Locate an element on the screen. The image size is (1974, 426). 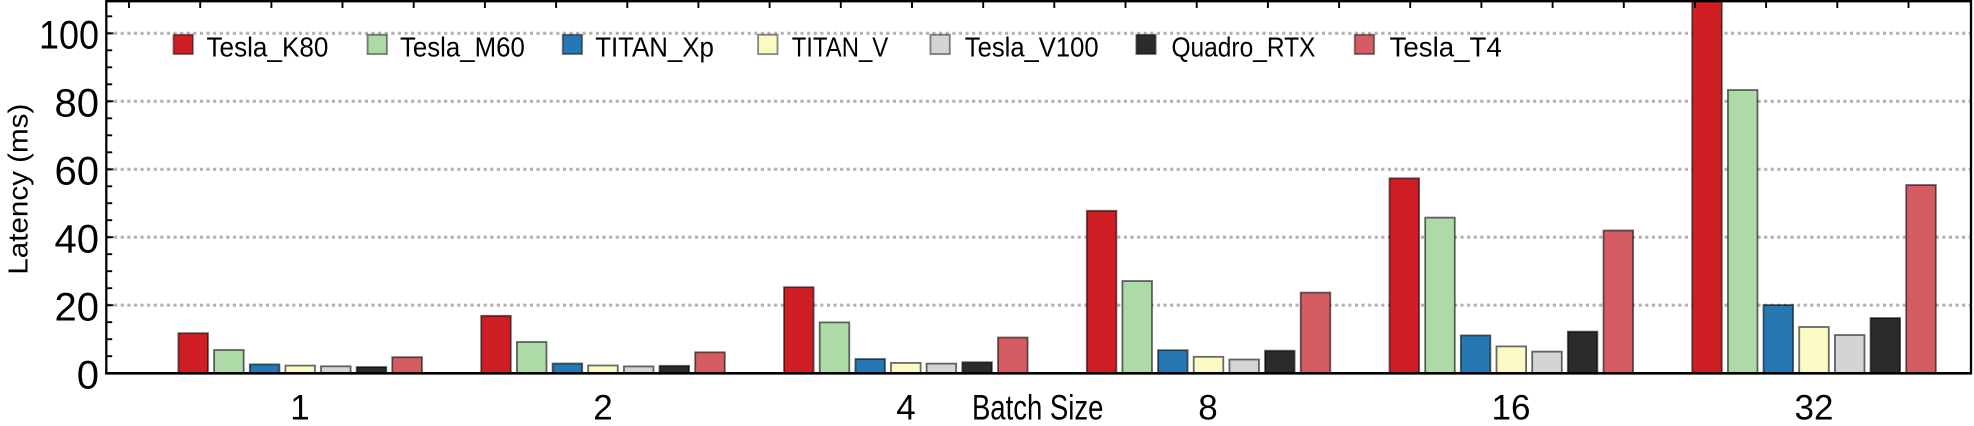
svg-text: 16 is located at coordinates (1511, 405).